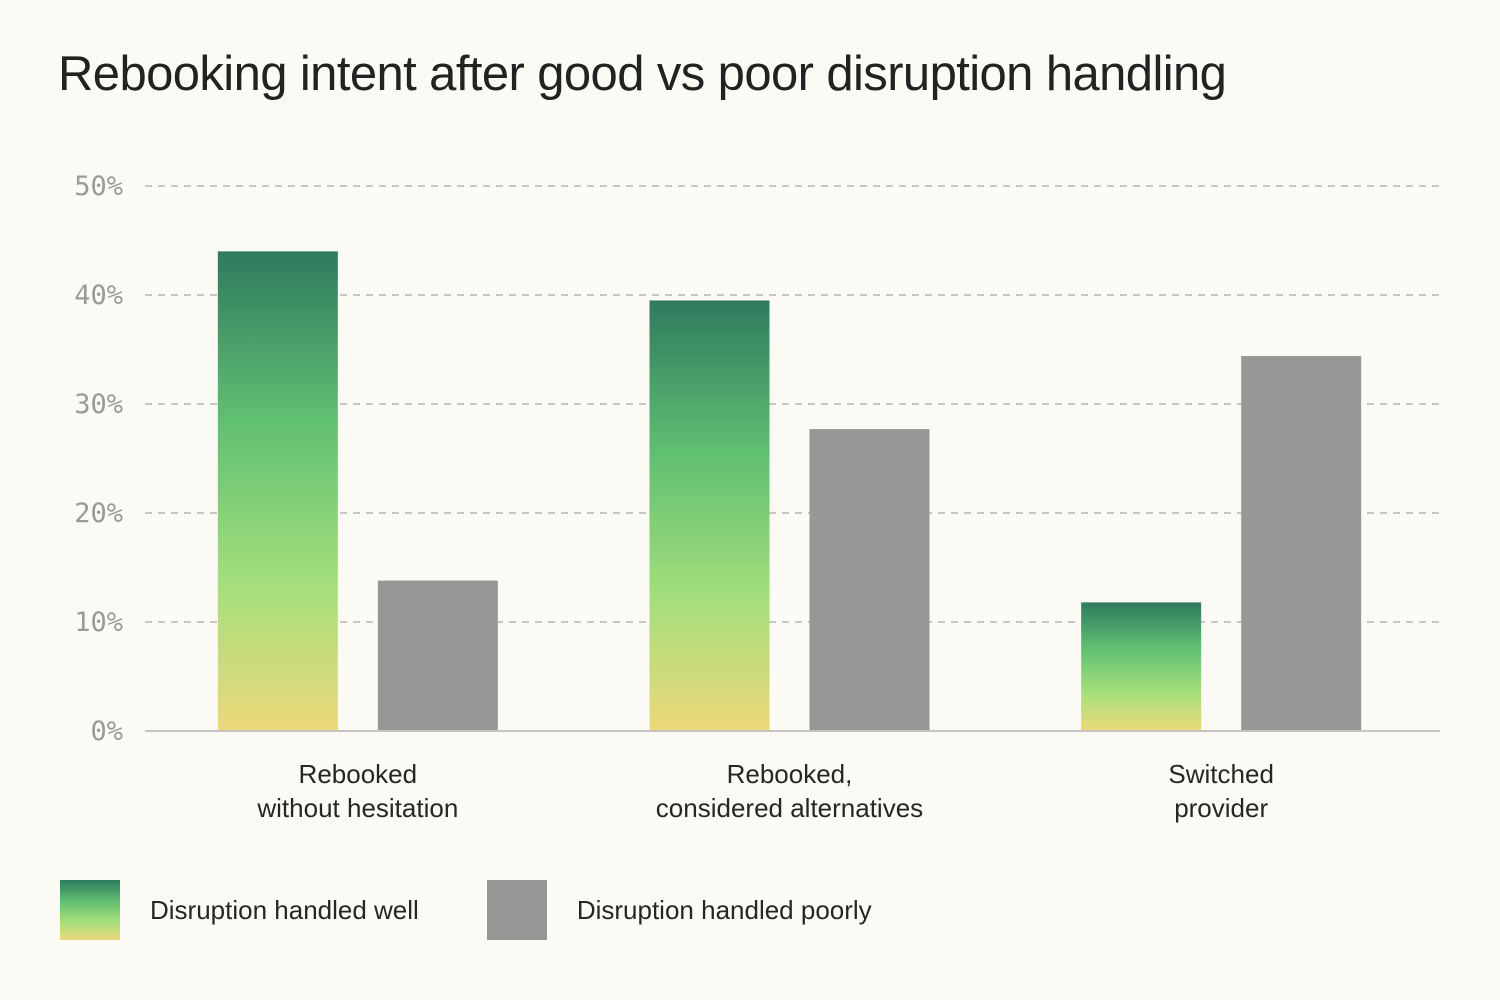  I want to click on legend-item-handled-well: Disruption handled well, so click(239, 910).